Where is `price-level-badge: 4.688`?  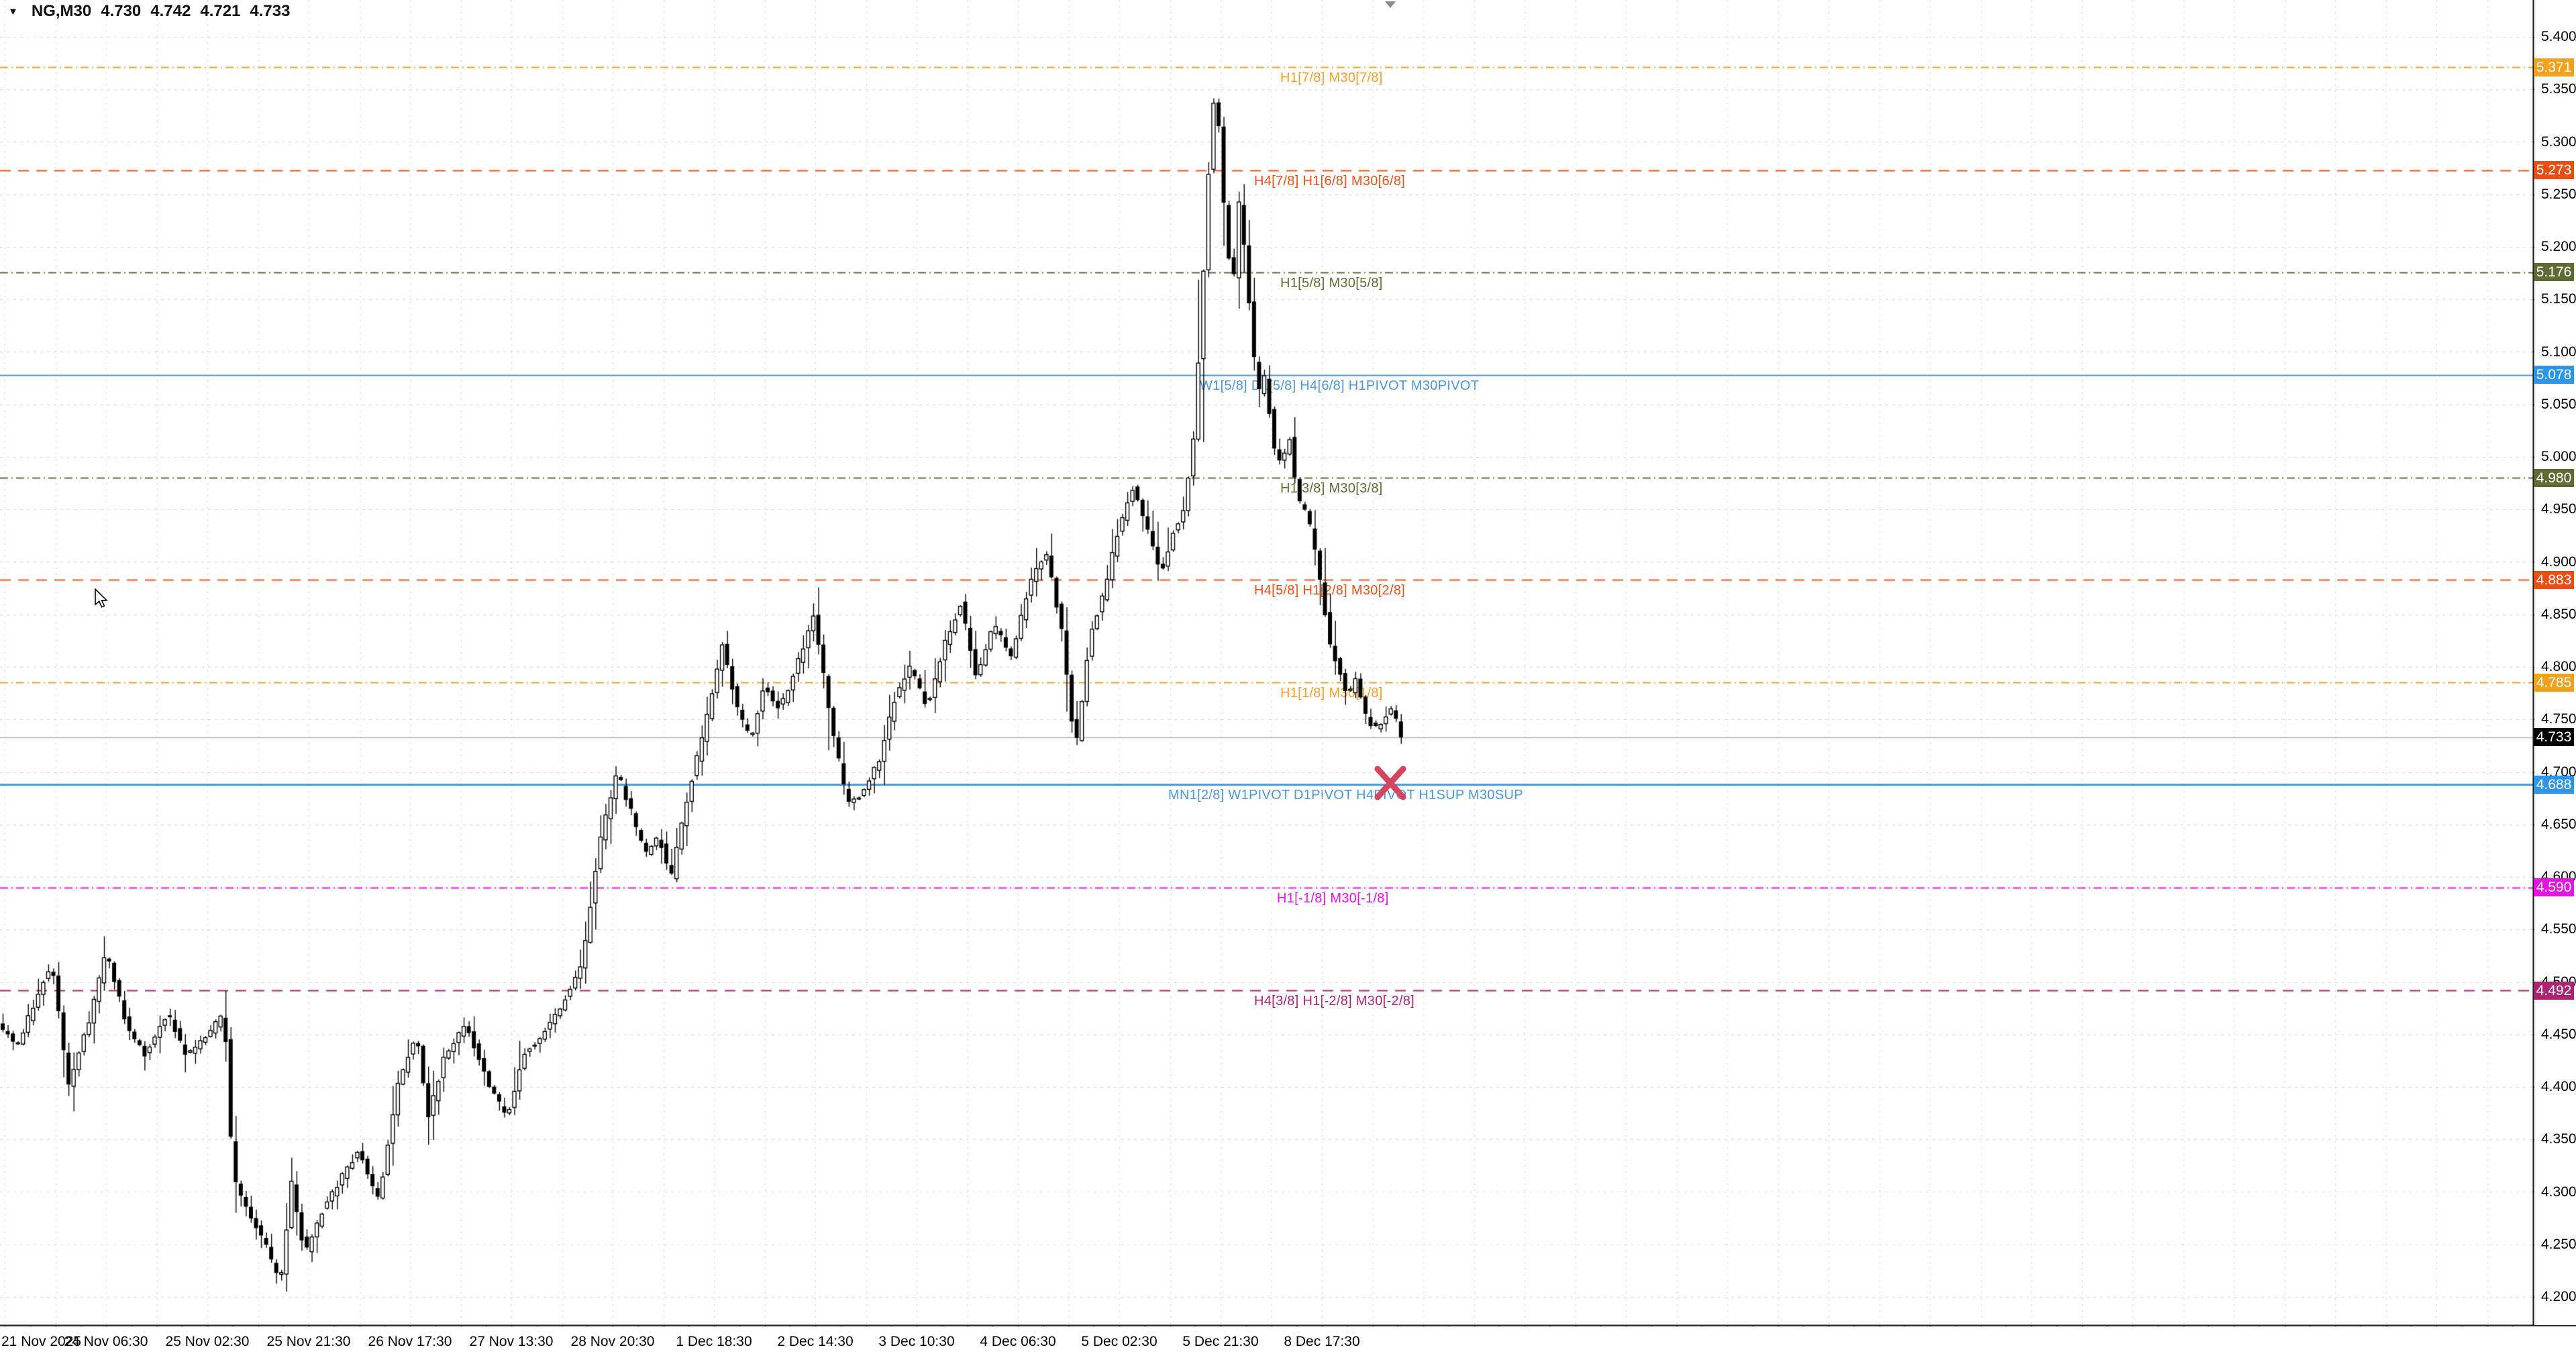
price-level-badge: 4.688 is located at coordinates (2554, 784).